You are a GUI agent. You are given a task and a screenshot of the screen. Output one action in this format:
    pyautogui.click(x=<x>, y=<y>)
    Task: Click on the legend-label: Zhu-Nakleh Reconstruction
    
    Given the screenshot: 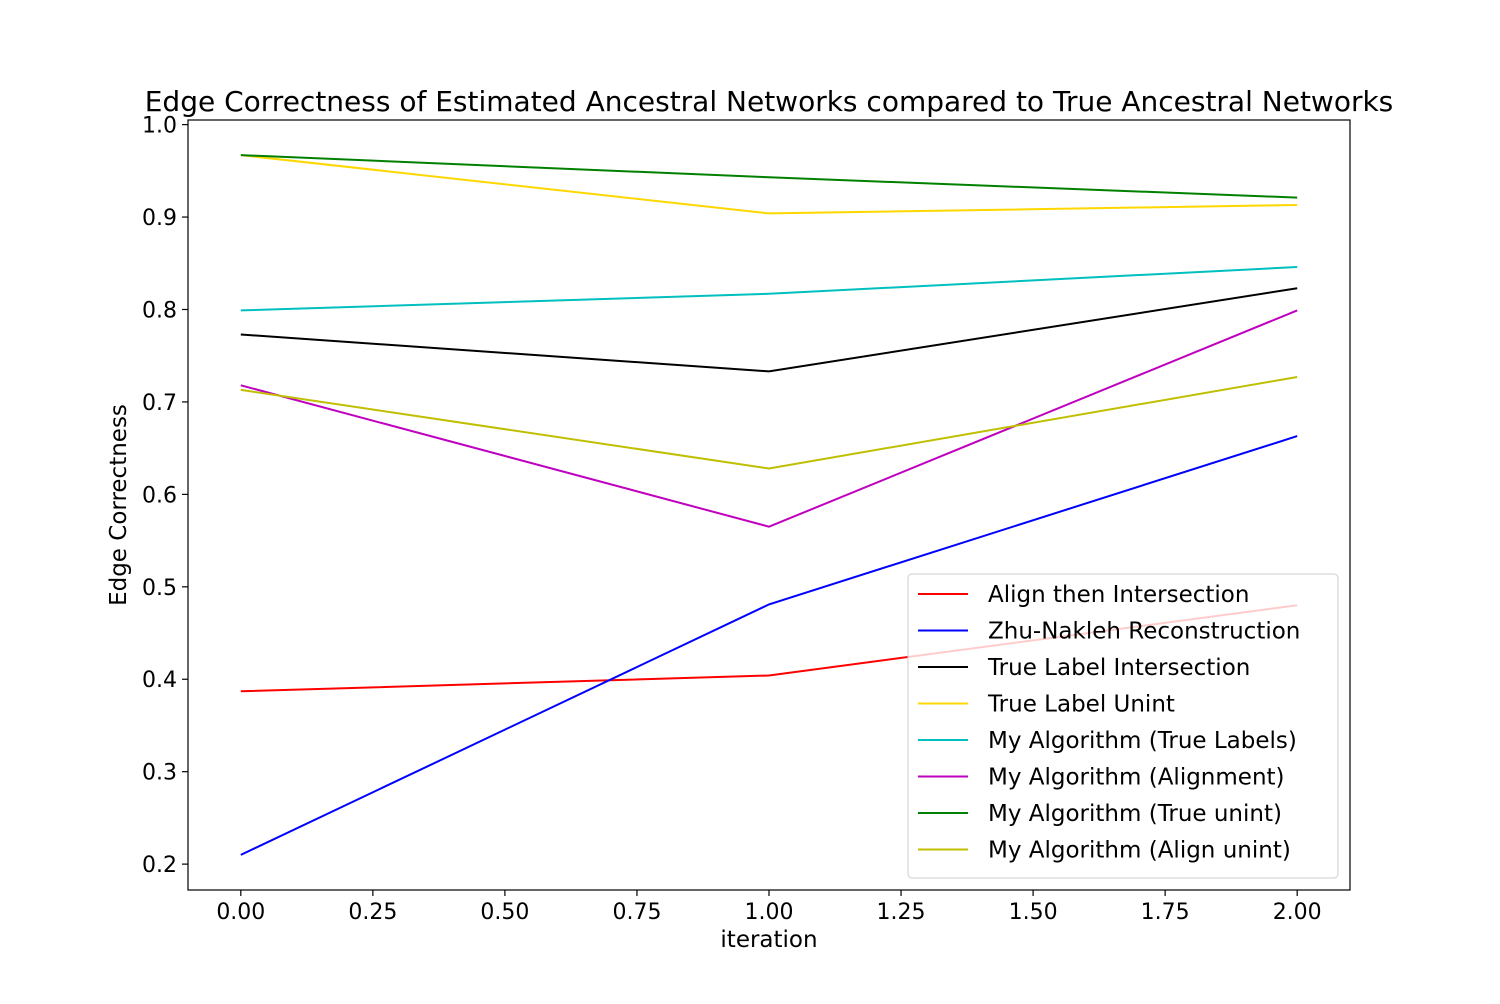 What is the action you would take?
    pyautogui.click(x=1144, y=632)
    